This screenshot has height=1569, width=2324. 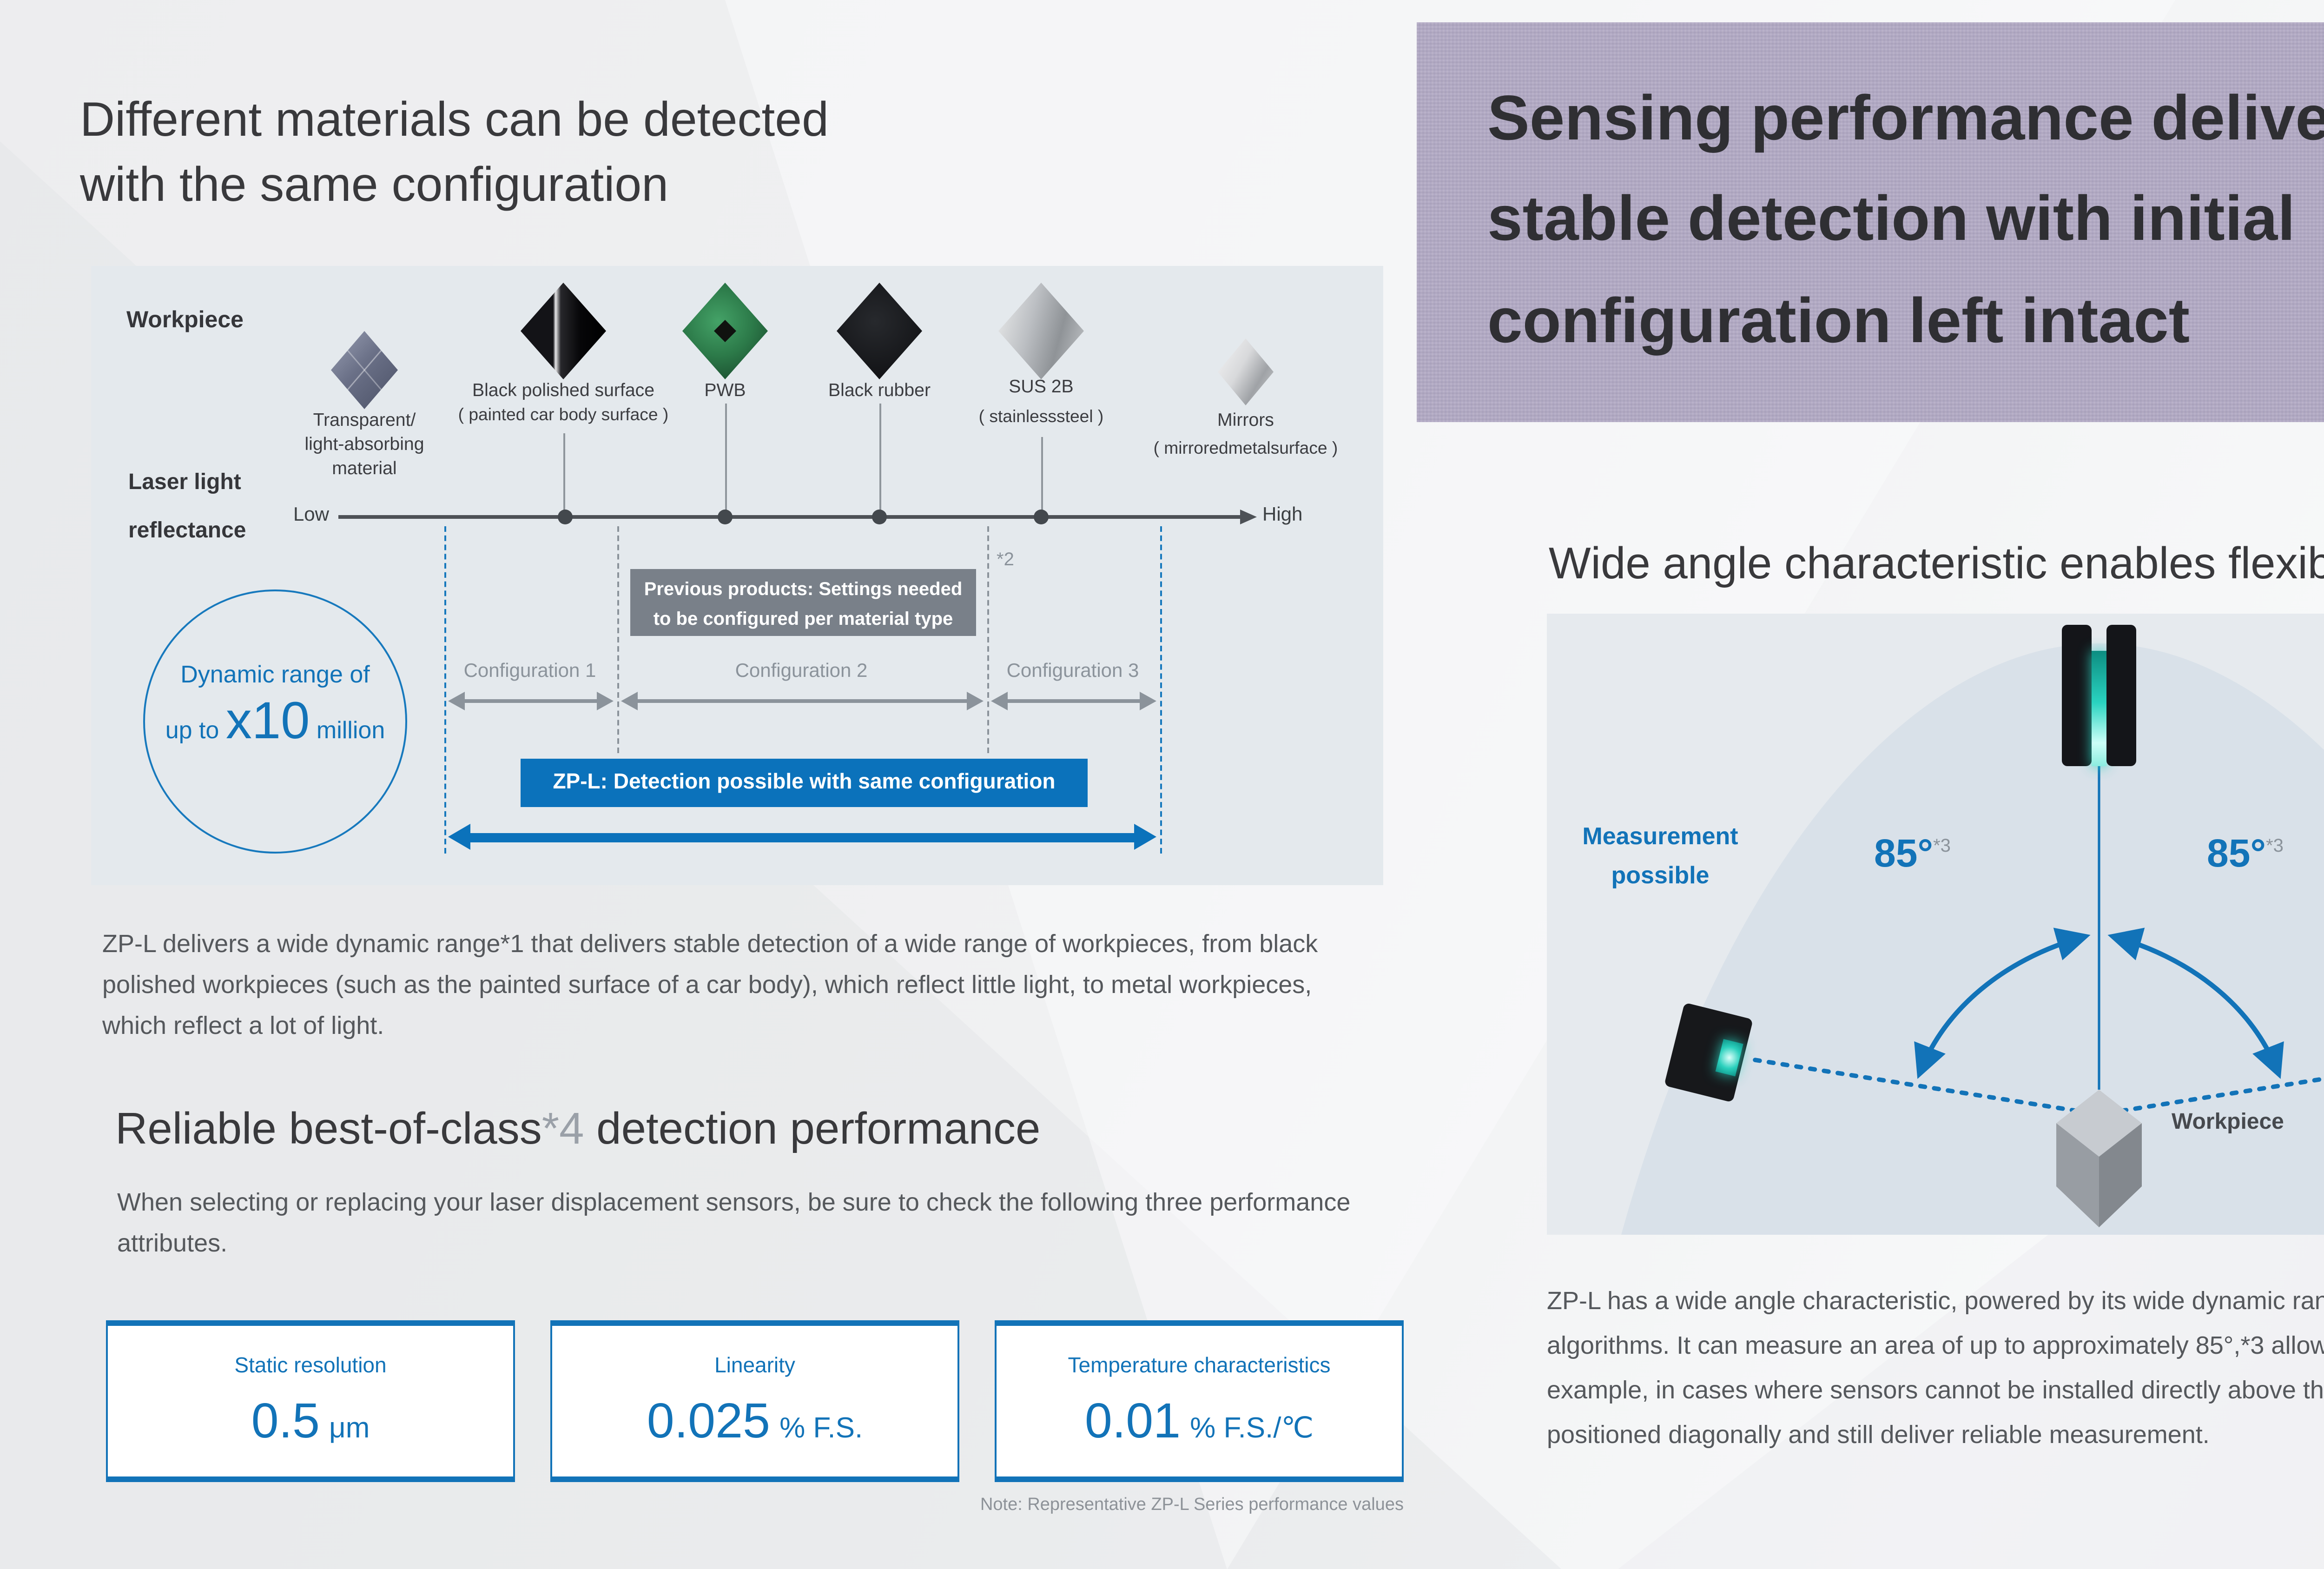 I want to click on workpiece-cube-left, so click(x=2077, y=1175).